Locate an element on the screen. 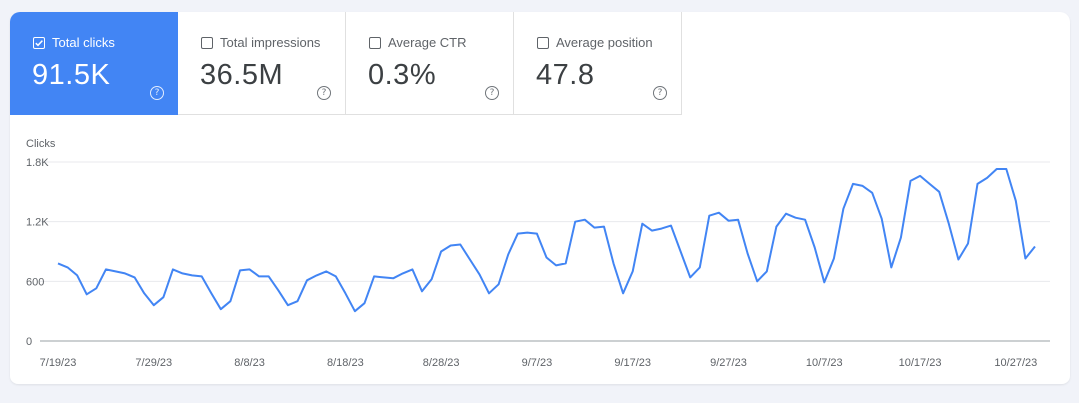  x-tick-label: 8/18/23 is located at coordinates (345, 363).